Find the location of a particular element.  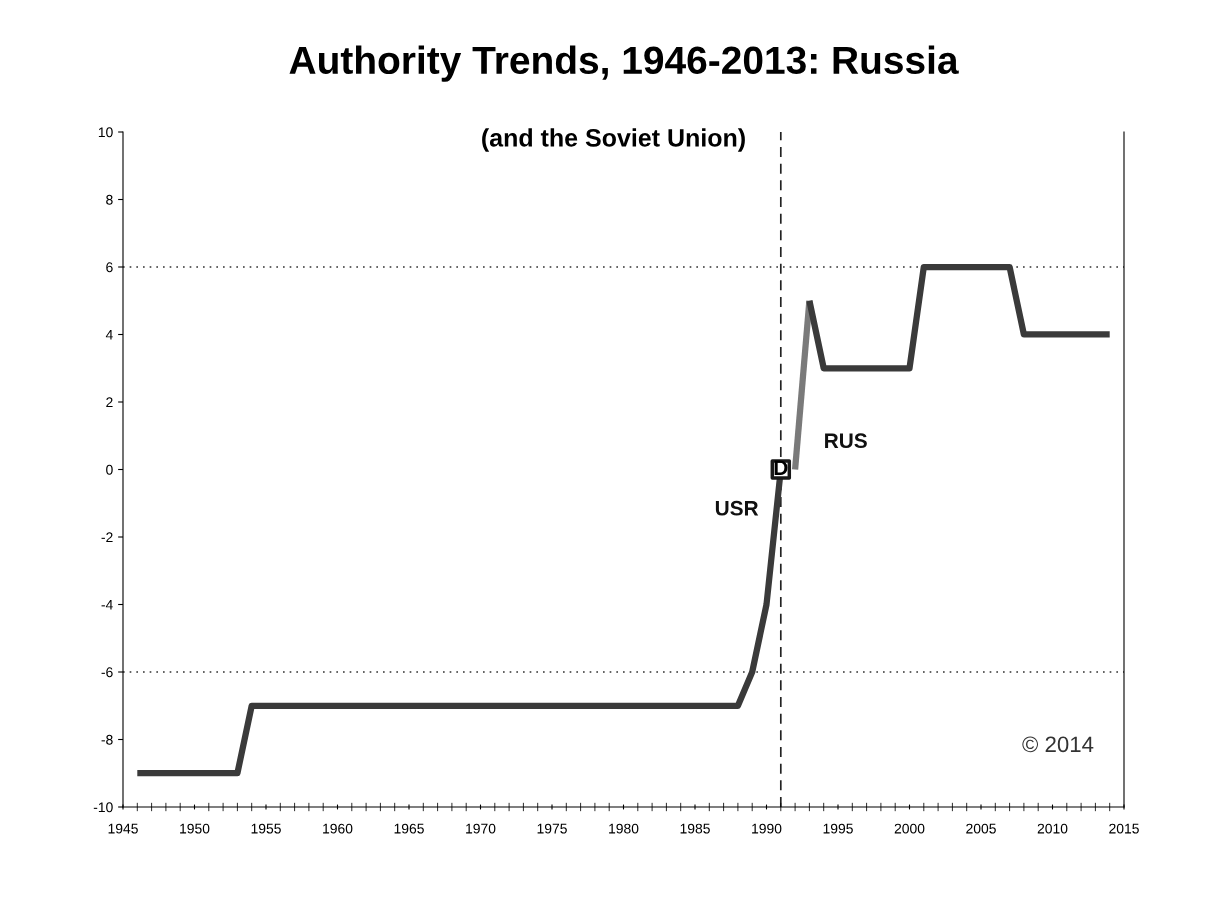

y-tick-label: -10 is located at coordinates (103, 807).